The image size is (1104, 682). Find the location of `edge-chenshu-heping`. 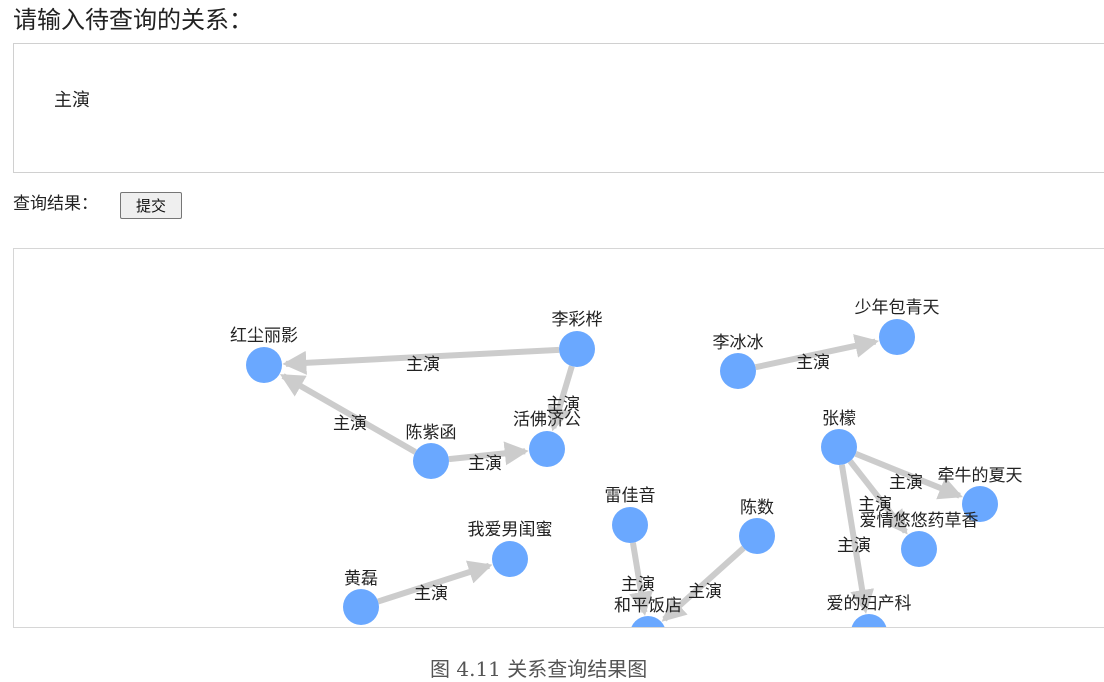

edge-chenshu-heping is located at coordinates (703, 583).